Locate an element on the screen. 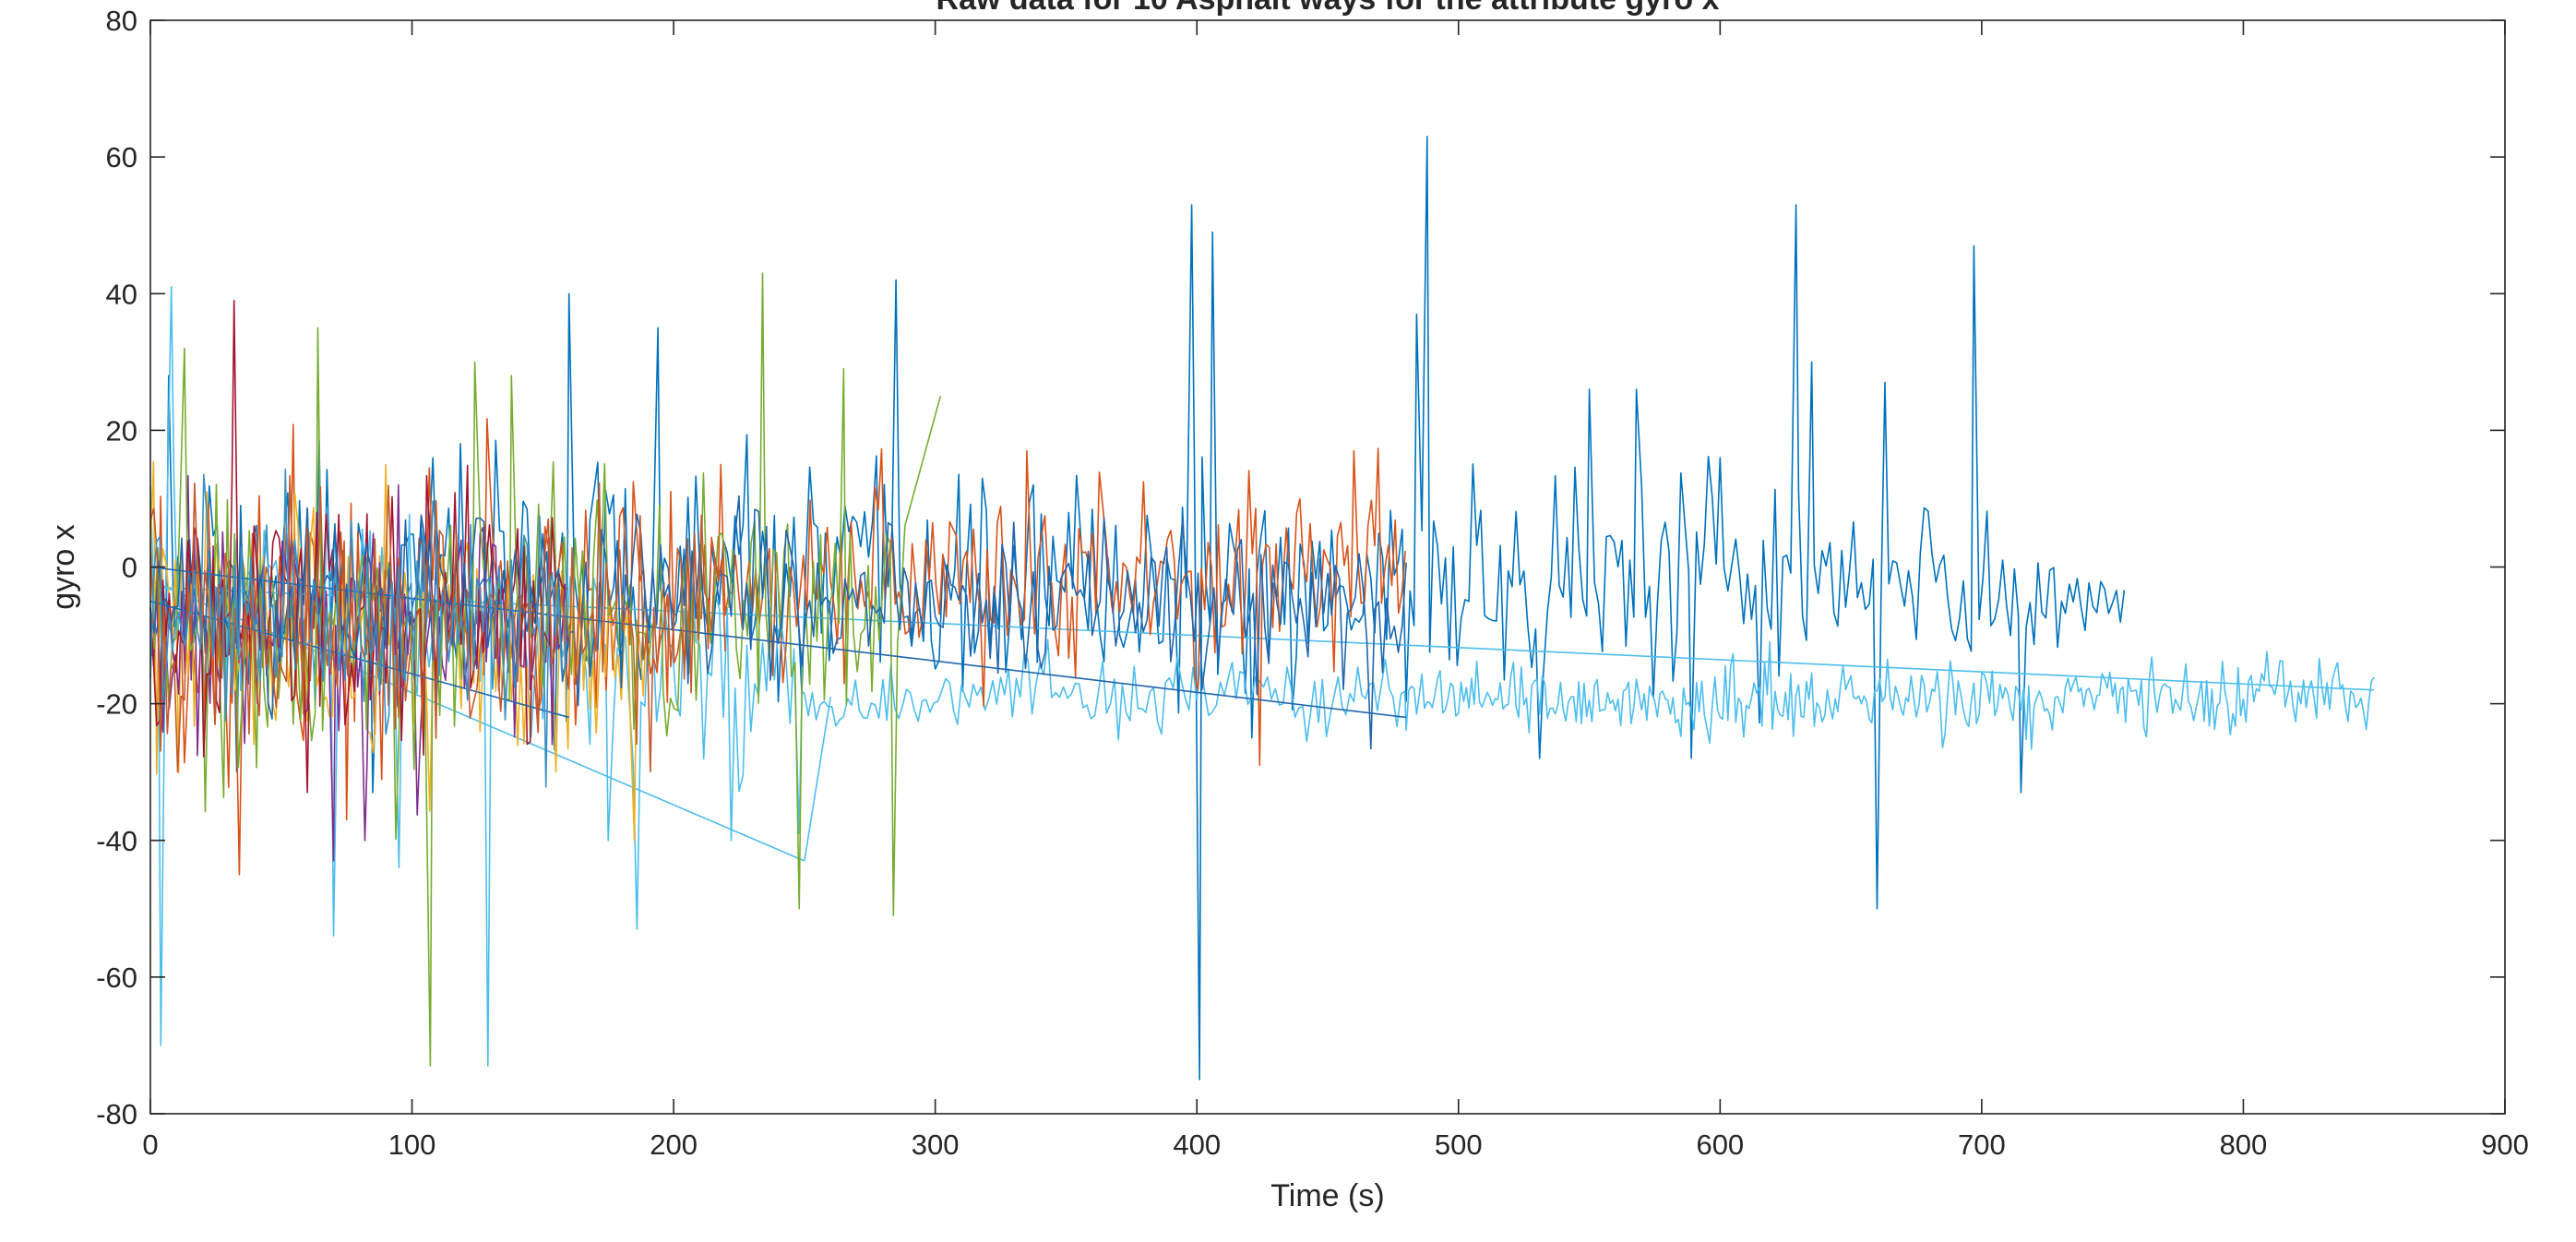 Image resolution: width=2576 pixels, height=1242 pixels. x-tick-label: 500 is located at coordinates (1459, 1145).